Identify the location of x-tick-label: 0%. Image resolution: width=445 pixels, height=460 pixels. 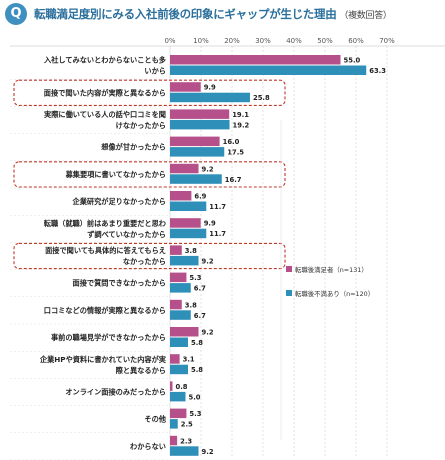
(169, 41).